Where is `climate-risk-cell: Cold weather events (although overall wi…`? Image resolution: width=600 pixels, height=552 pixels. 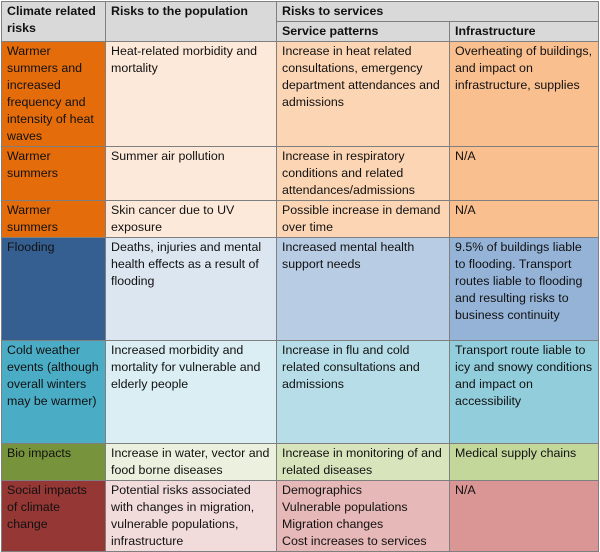 climate-risk-cell: Cold weather events (although overall wi… is located at coordinates (53, 392).